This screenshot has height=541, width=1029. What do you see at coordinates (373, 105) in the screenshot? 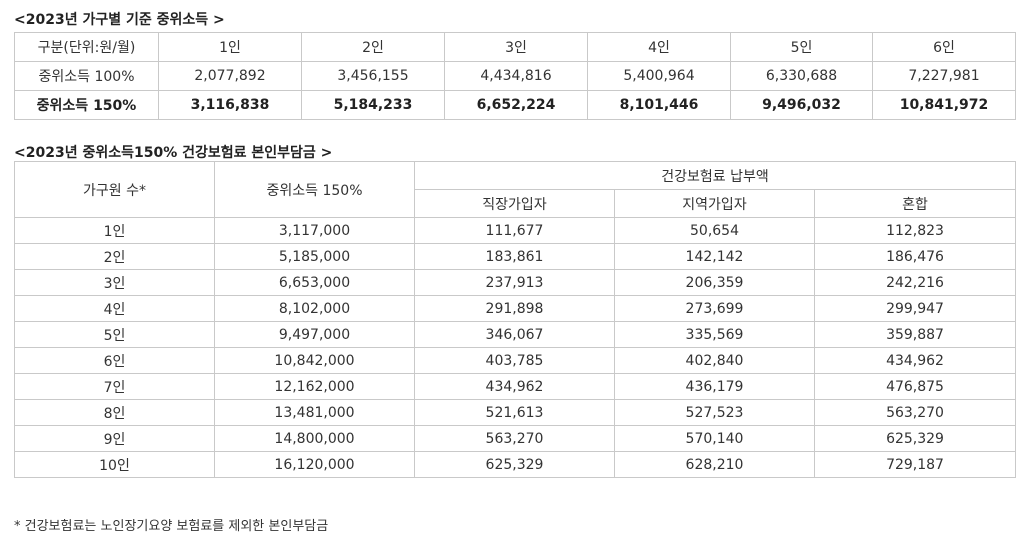
I see `table-cell: 5,184,233` at bounding box center [373, 105].